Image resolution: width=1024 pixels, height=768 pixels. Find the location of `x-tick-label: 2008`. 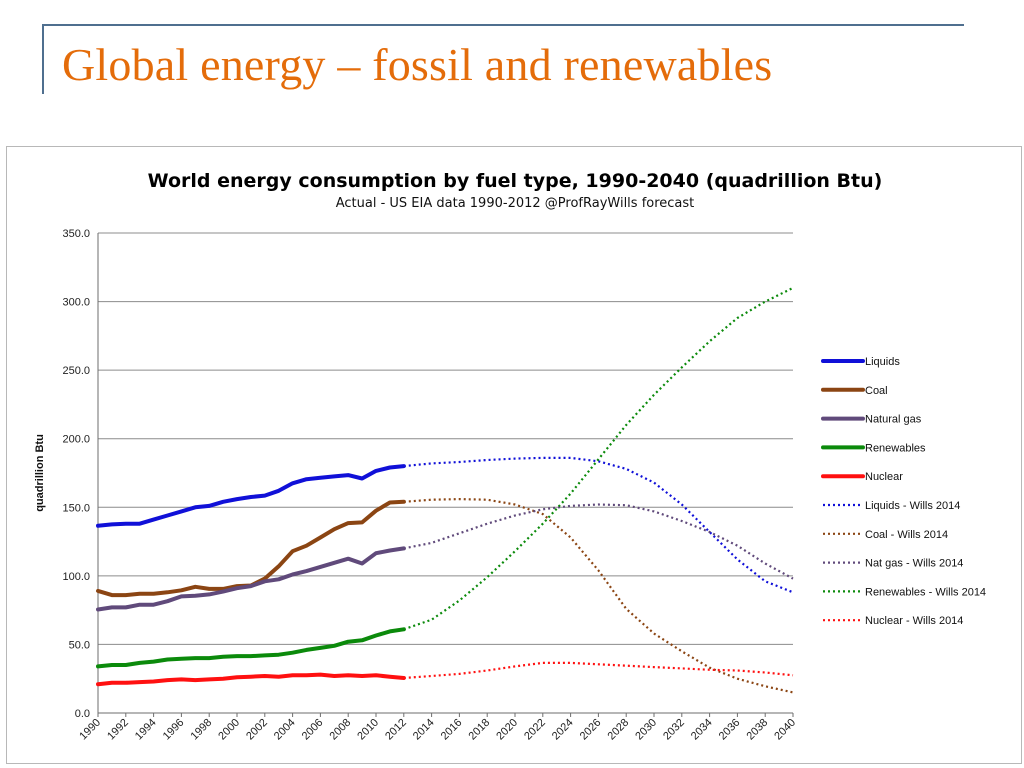

x-tick-label: 2008 is located at coordinates (341, 730).